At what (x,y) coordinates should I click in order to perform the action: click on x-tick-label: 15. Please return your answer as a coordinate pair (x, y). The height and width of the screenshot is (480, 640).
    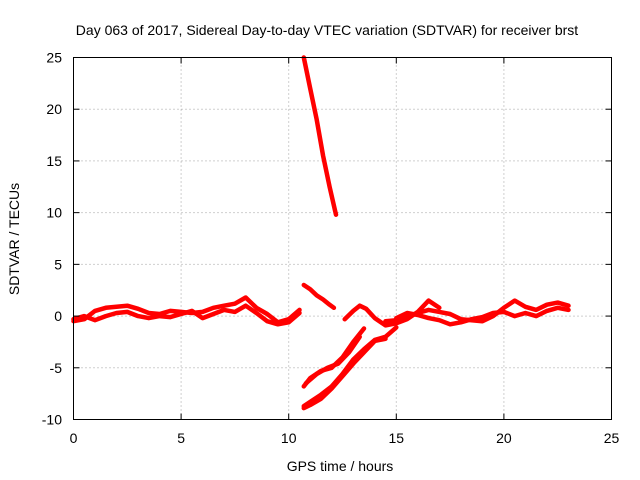
    Looking at the image, I should click on (397, 438).